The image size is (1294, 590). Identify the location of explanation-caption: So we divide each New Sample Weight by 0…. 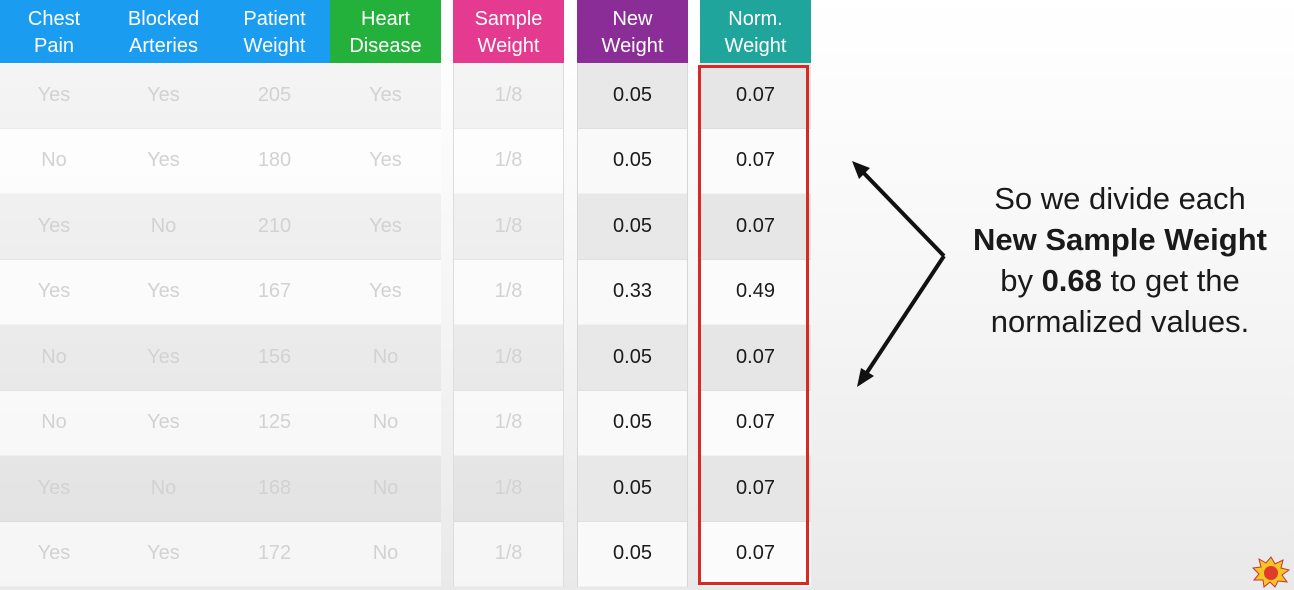
(1119, 260).